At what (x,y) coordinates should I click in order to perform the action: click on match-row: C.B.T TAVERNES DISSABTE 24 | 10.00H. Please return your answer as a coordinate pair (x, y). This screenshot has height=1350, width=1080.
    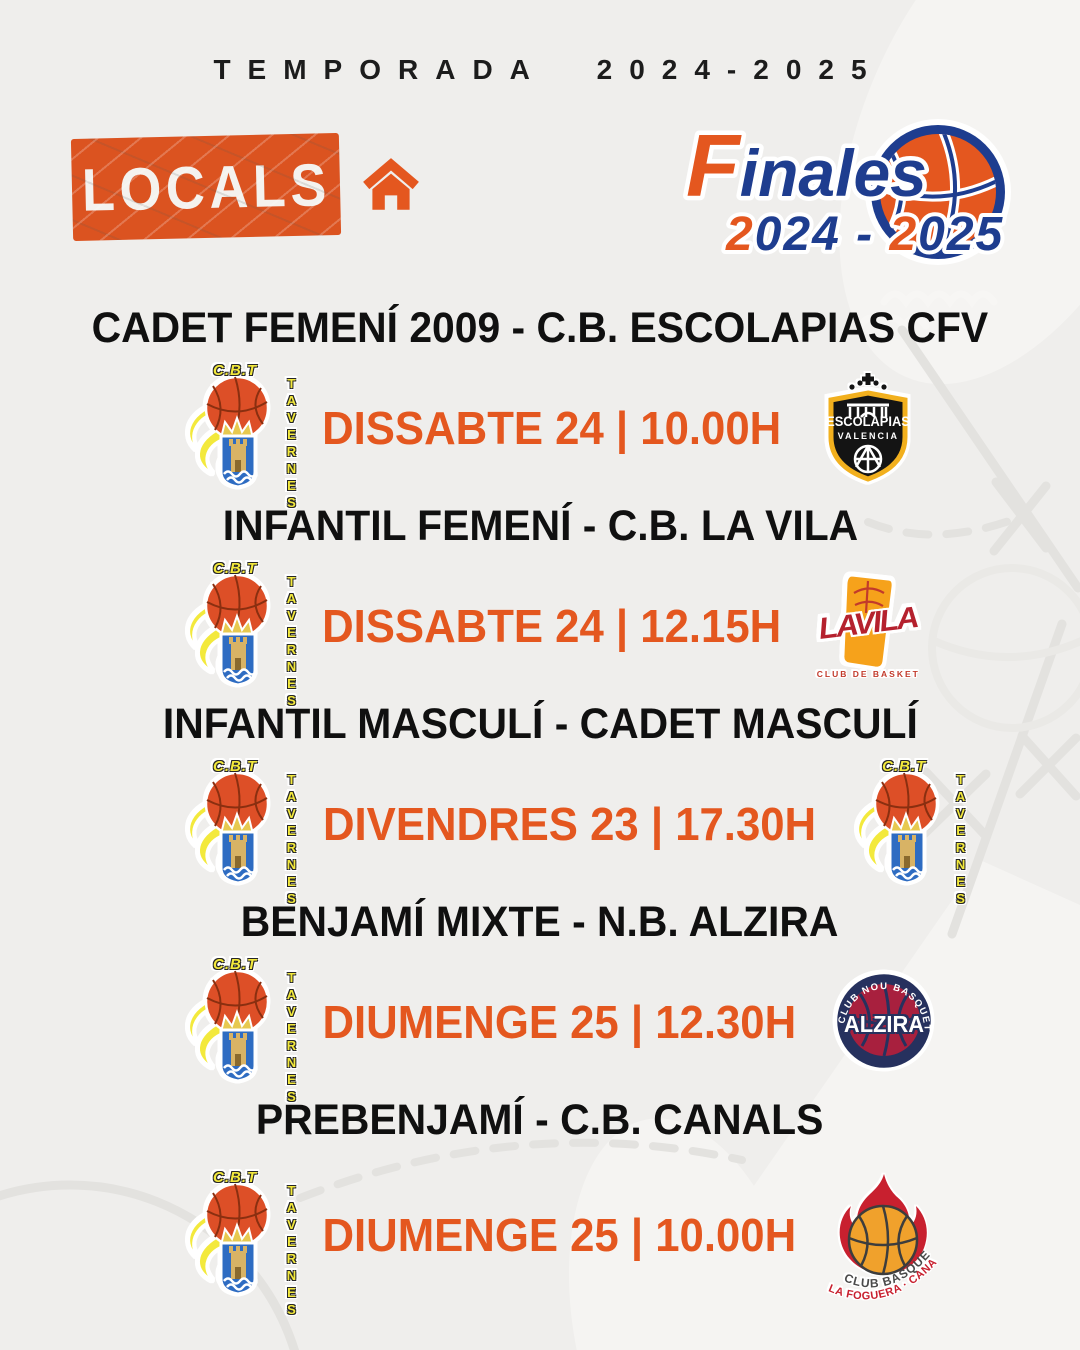
    Looking at the image, I should click on (540, 437).